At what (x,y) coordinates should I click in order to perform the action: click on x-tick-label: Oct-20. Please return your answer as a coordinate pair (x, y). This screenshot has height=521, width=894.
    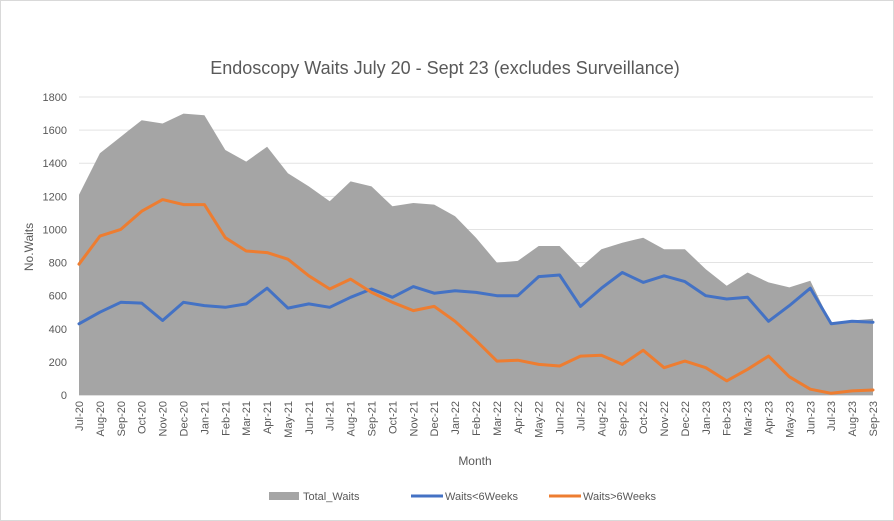
    Looking at the image, I should click on (143, 417).